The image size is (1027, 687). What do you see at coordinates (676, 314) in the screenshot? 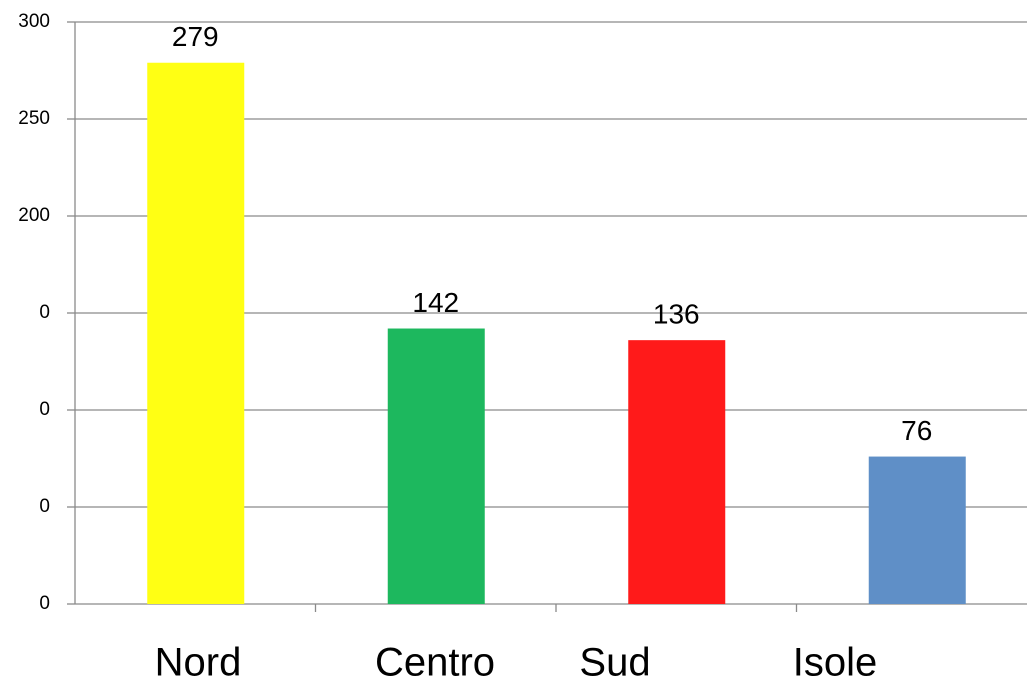
I see `data-label: 136` at bounding box center [676, 314].